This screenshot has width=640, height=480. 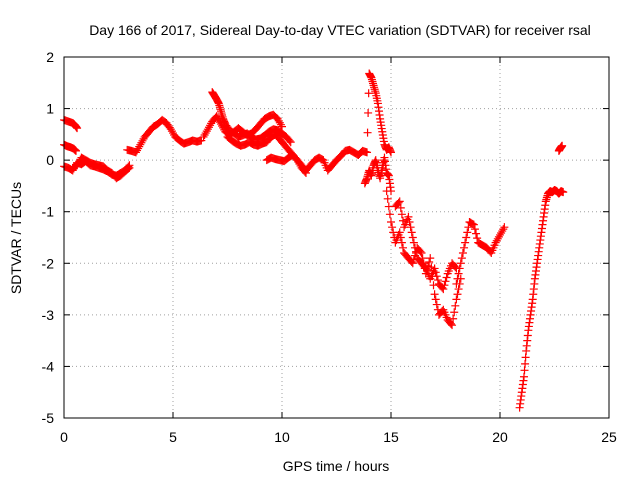 What do you see at coordinates (426, 245) in the screenshot?
I see `series-track-m` at bounding box center [426, 245].